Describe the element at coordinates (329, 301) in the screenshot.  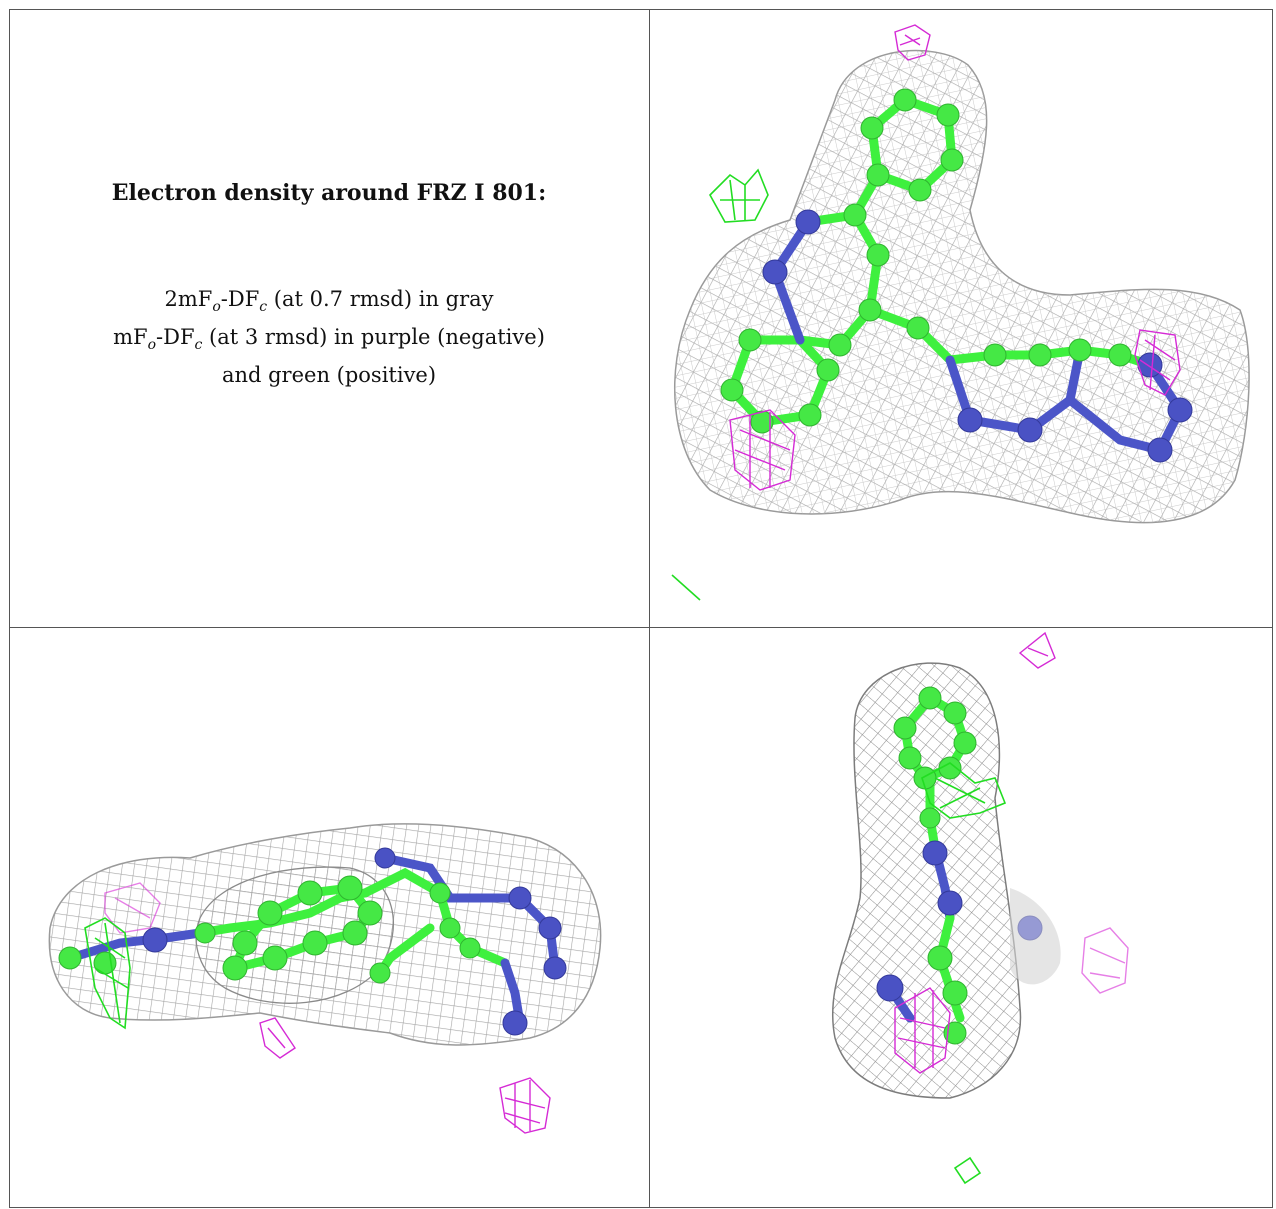
I see `legend-2fofc: 2mFo-DFc (at 0.7 rmsd) in gray` at that location.